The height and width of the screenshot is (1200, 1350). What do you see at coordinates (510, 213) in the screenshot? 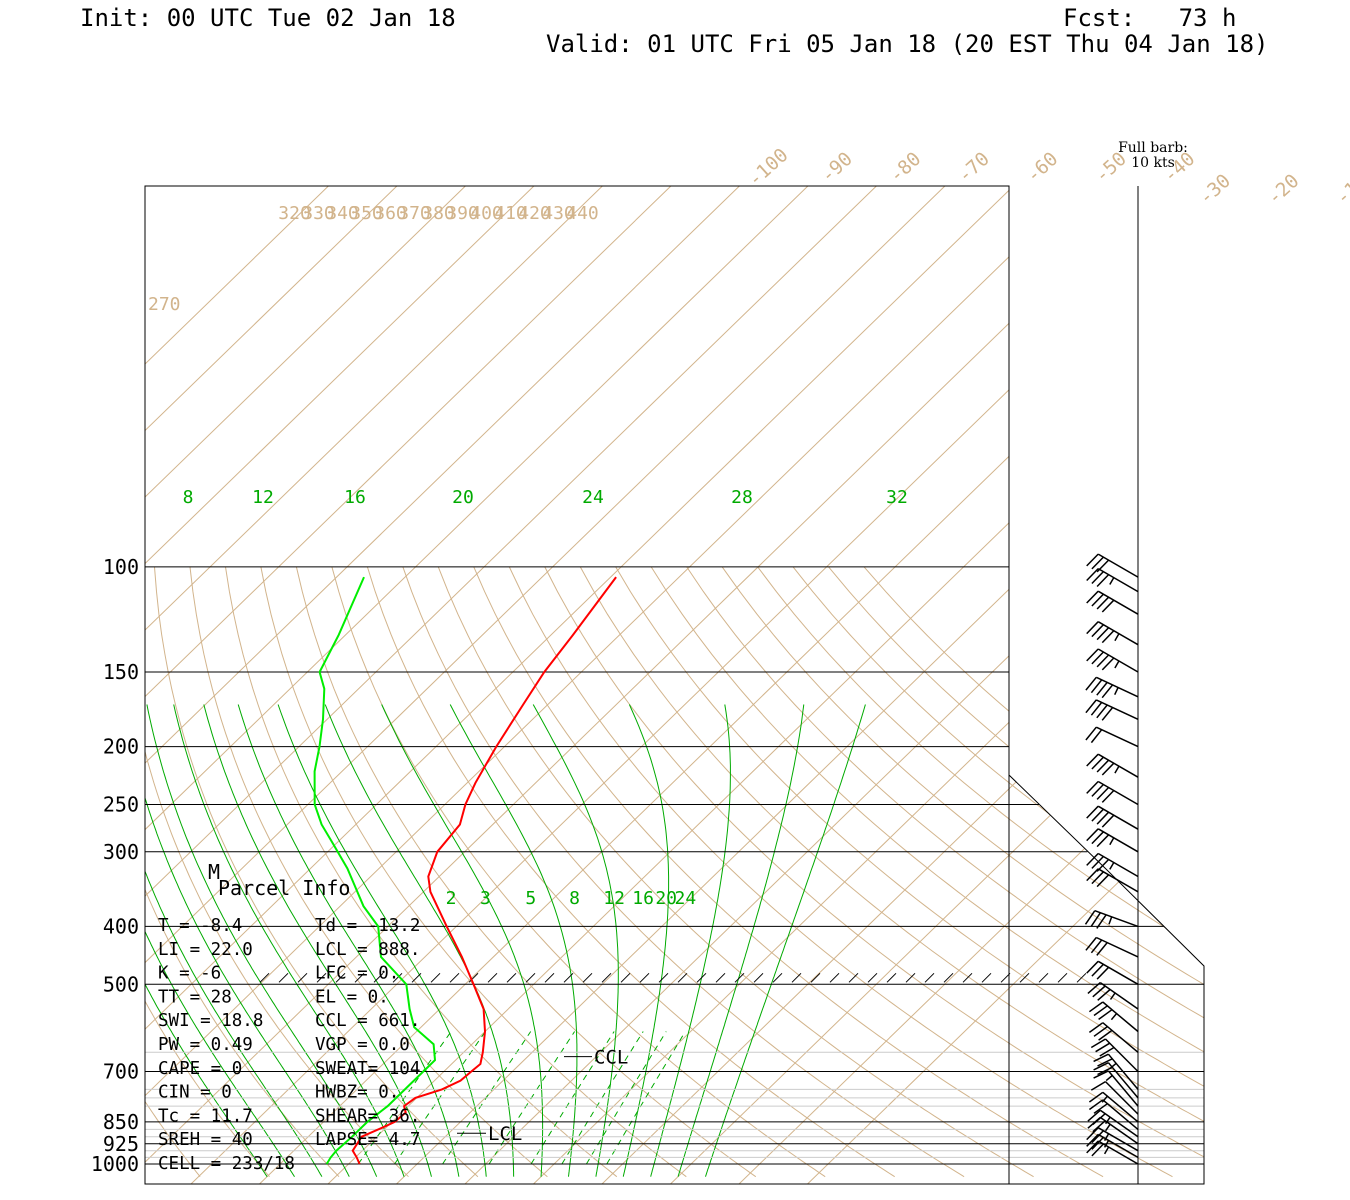
I see `theta-label: 410` at bounding box center [510, 213].